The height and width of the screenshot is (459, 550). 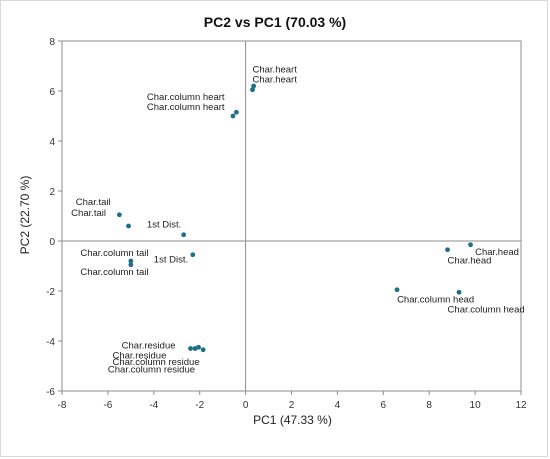 I want to click on x-tick-label: 2, so click(x=292, y=405).